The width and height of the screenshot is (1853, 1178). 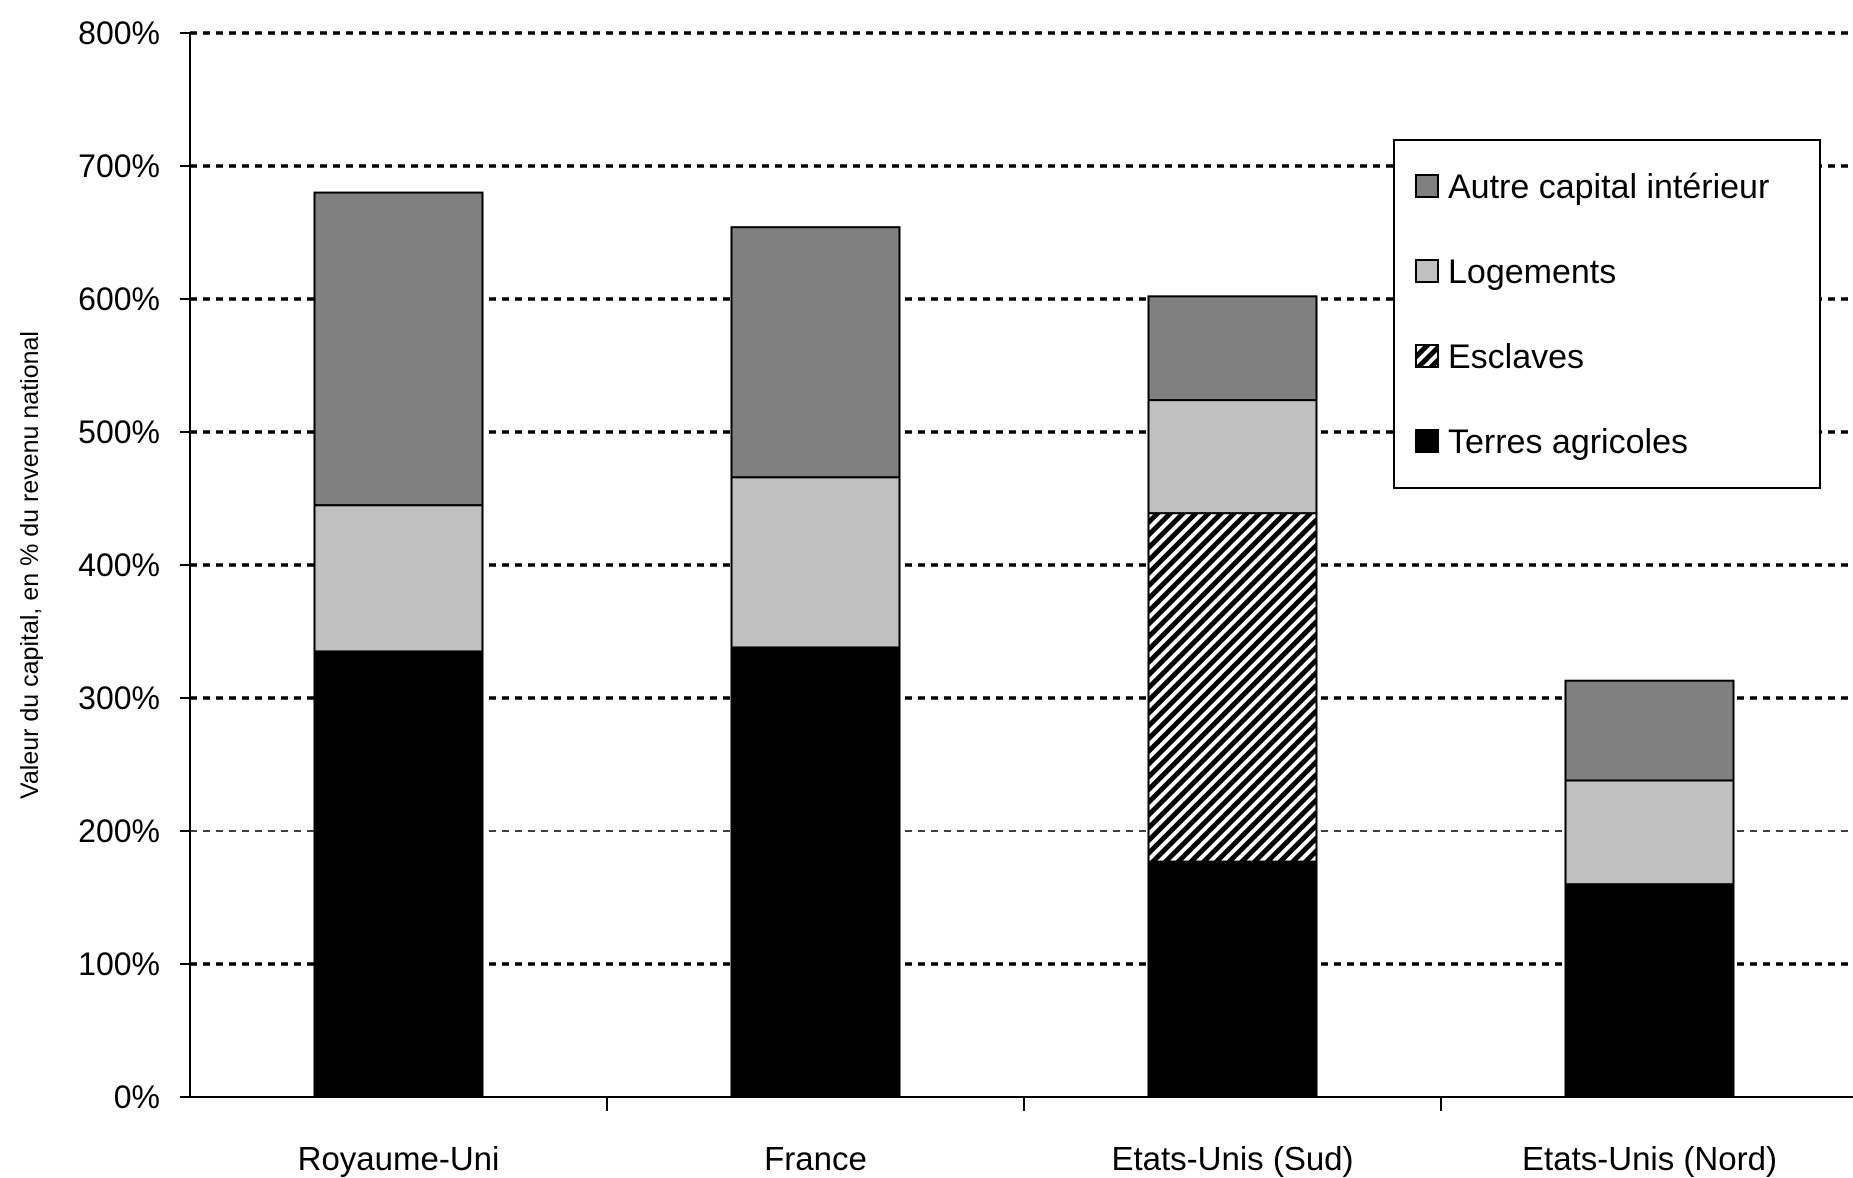 What do you see at coordinates (137, 1097) in the screenshot?
I see `y-tick-label: 0%` at bounding box center [137, 1097].